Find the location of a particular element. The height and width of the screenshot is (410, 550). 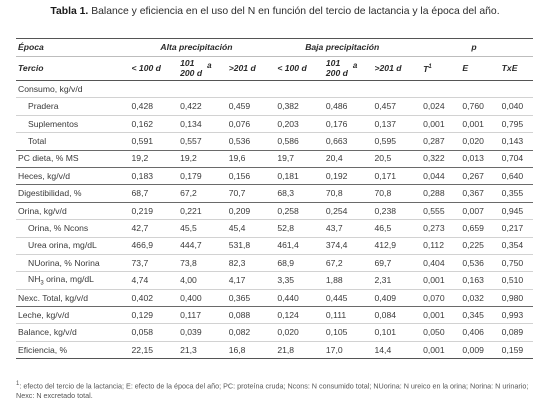

table-cell: 0,486 is located at coordinates (342, 106).